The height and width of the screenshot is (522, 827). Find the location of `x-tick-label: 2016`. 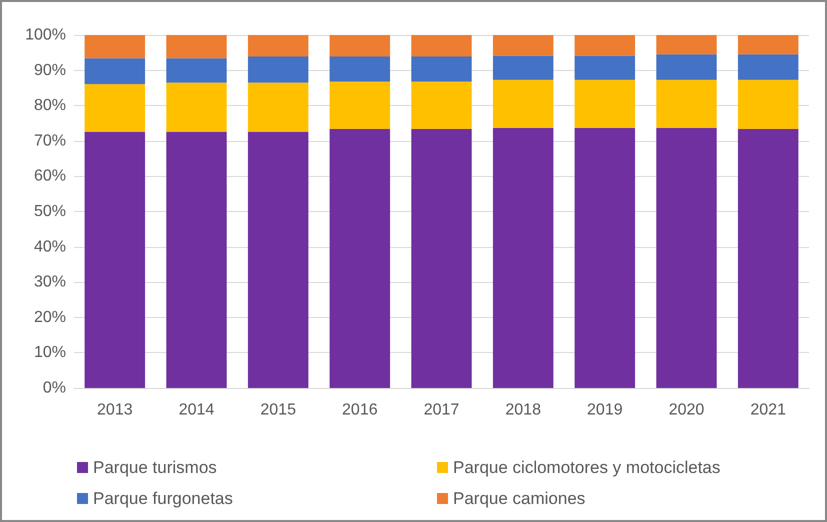

x-tick-label: 2016 is located at coordinates (360, 410).